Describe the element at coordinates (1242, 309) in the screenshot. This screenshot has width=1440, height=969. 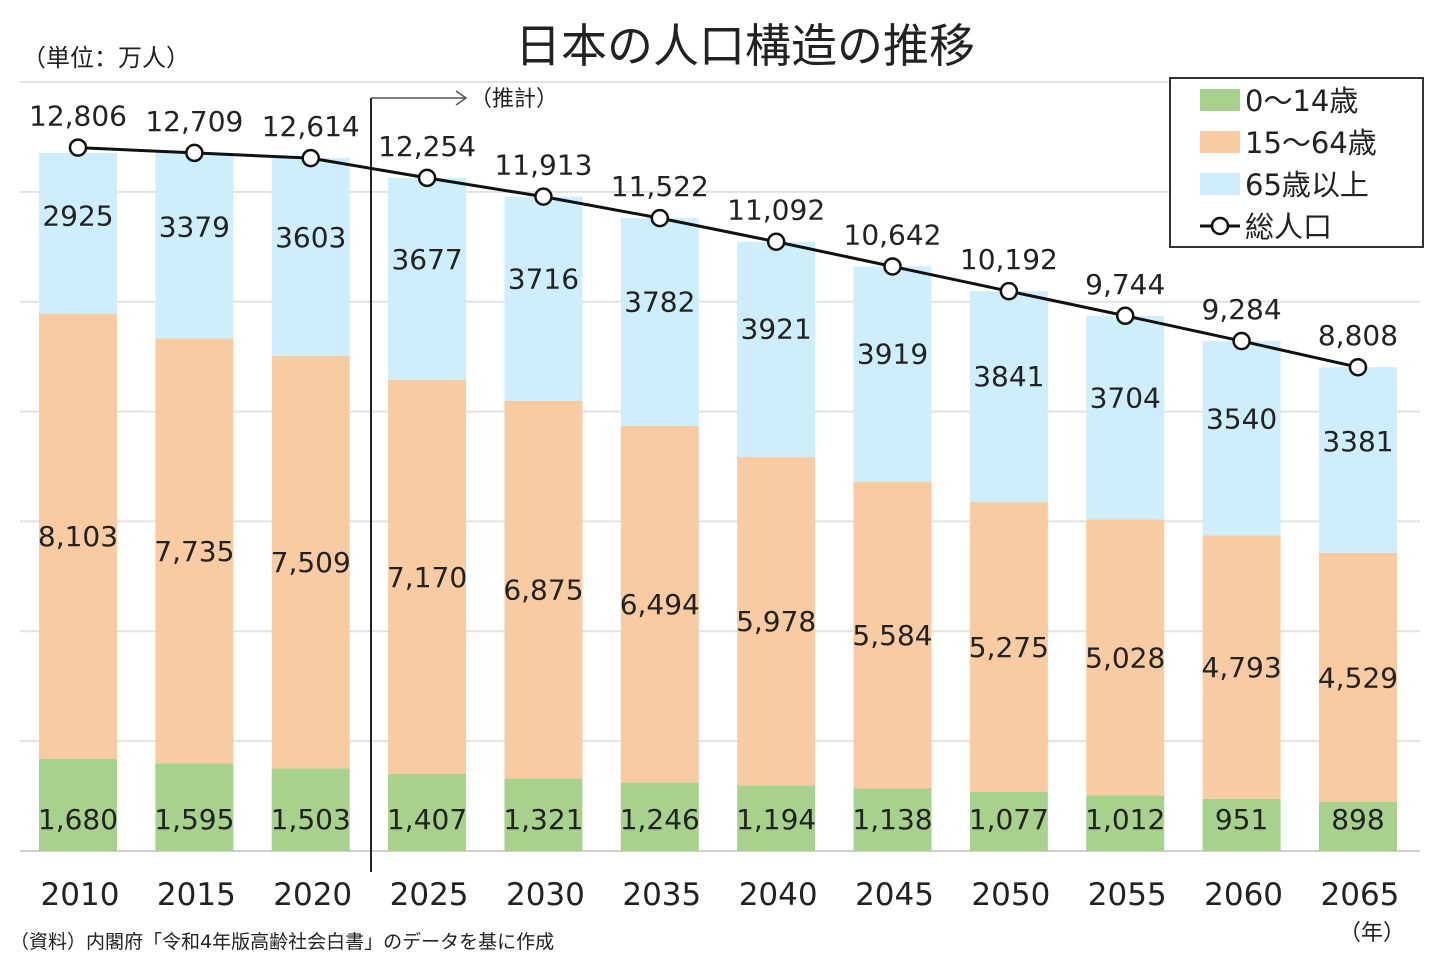
I see `total-label: 9,284` at that location.